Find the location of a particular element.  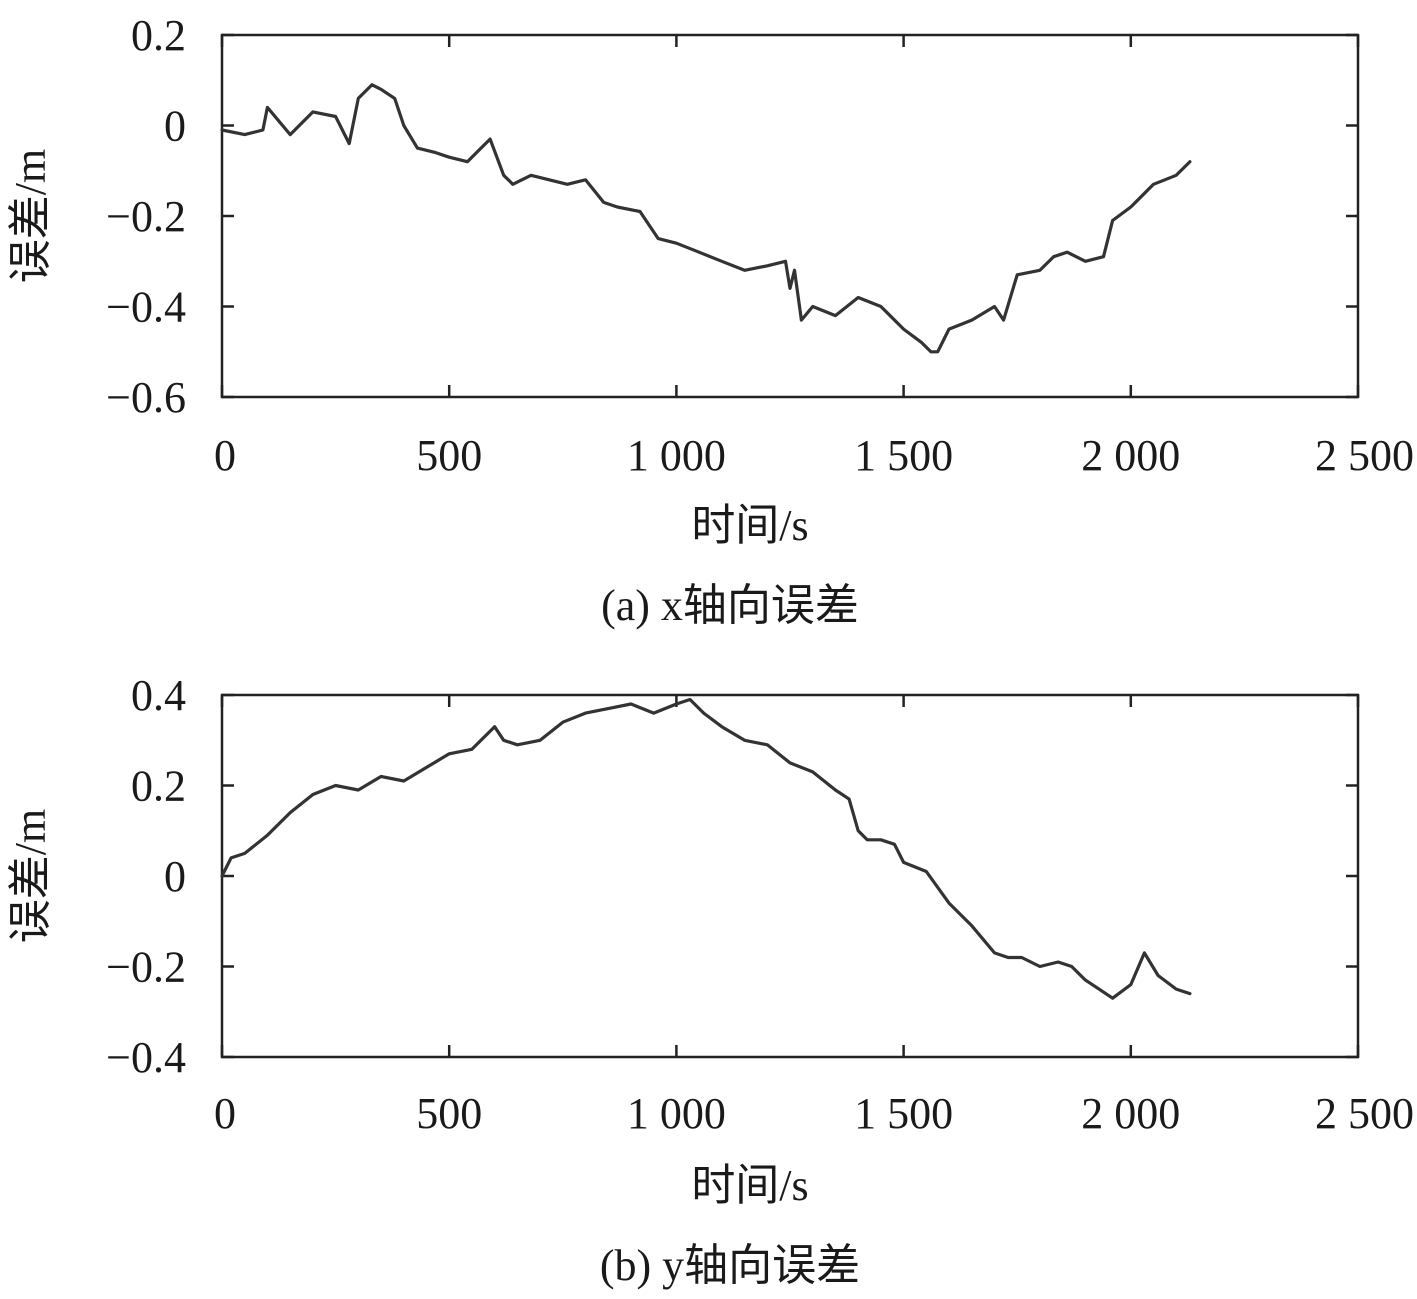

y-tick-label: −0.6 is located at coordinates (146, 397).